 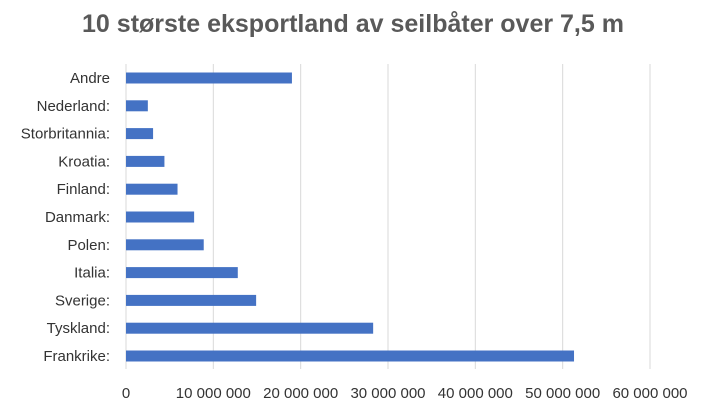 What do you see at coordinates (475, 393) in the screenshot?
I see `x-tick-label: 40 000 000` at bounding box center [475, 393].